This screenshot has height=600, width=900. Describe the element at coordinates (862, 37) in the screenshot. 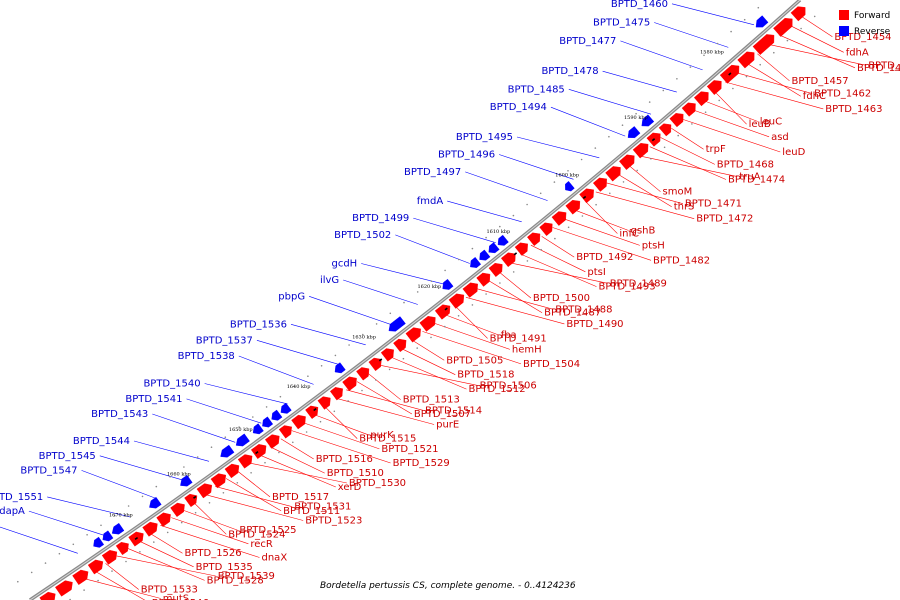

I see `gene-label: BPTD_1454` at that location.